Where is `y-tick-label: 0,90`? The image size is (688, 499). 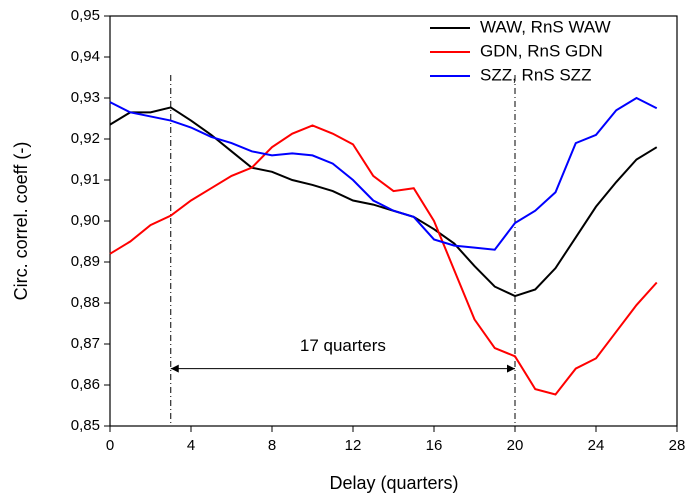
y-tick-label: 0,90 is located at coordinates (85, 220).